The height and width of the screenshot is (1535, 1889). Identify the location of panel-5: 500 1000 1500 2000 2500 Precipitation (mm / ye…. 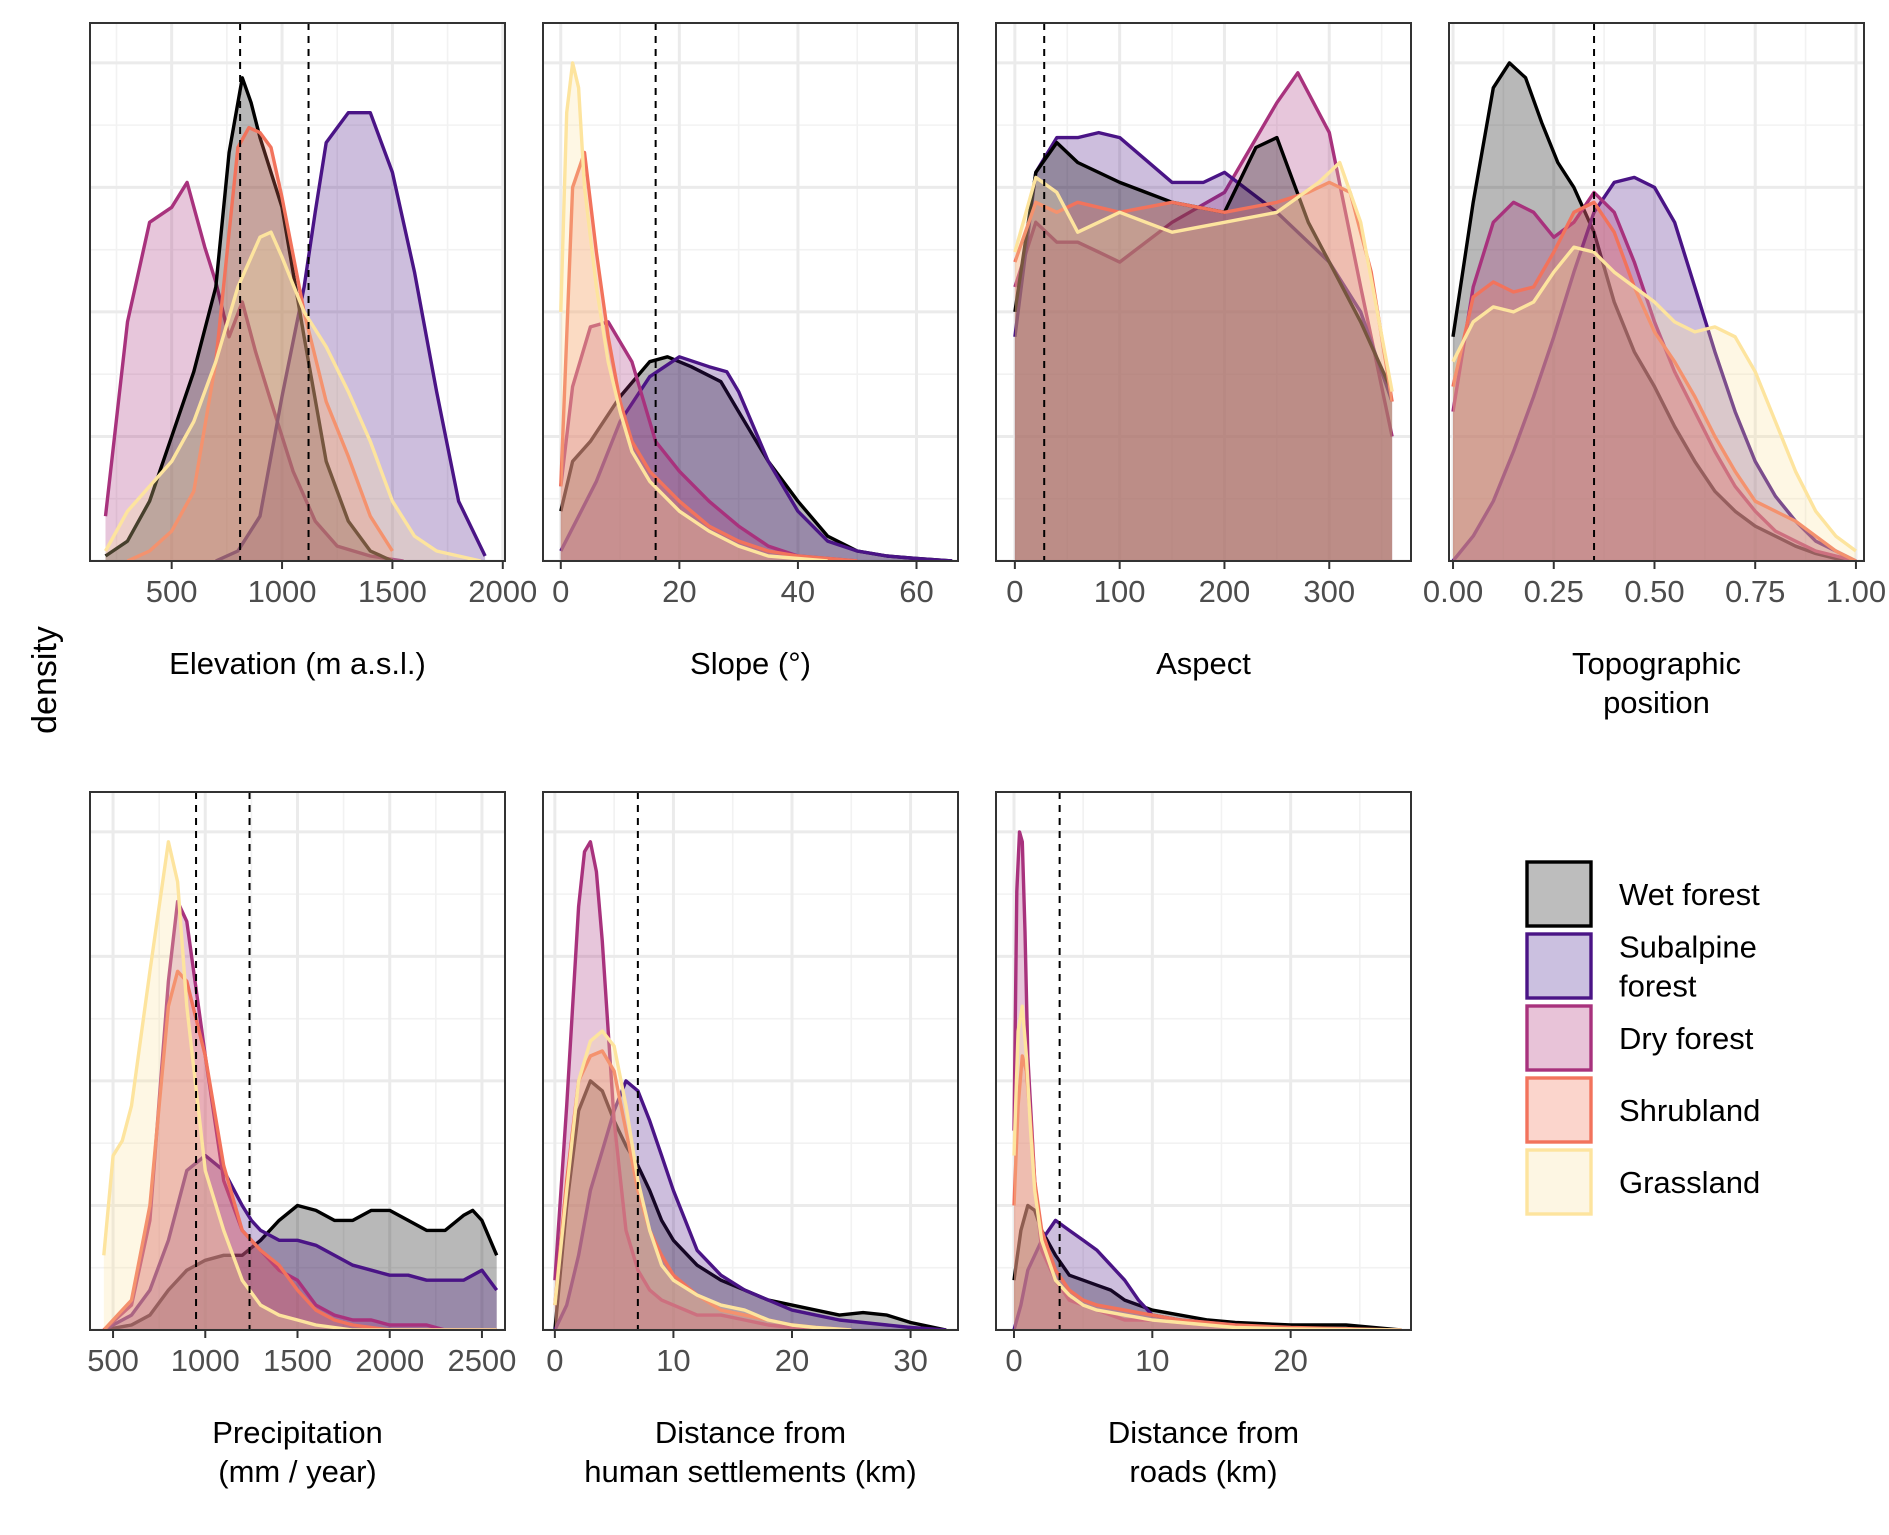
(301, 1140).